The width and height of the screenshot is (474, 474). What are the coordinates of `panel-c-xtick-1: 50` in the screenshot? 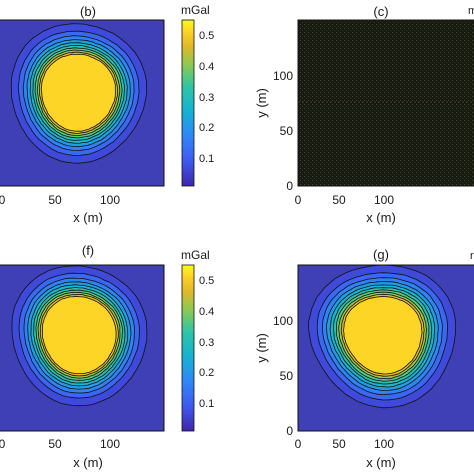 It's located at (339, 200).